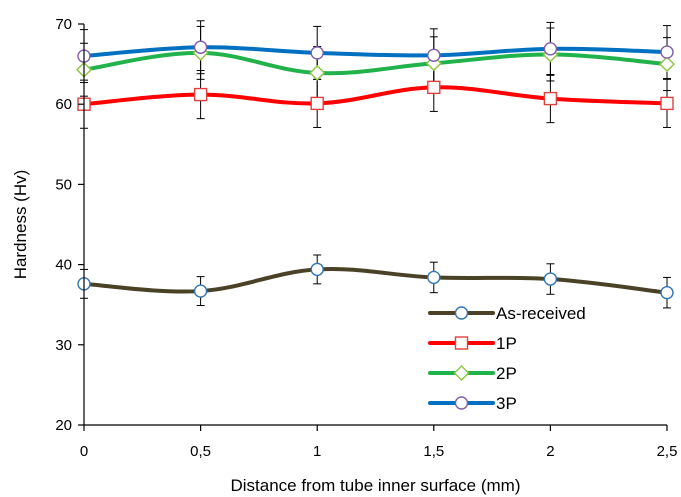  I want to click on x-tick-label: 0, so click(84, 451).